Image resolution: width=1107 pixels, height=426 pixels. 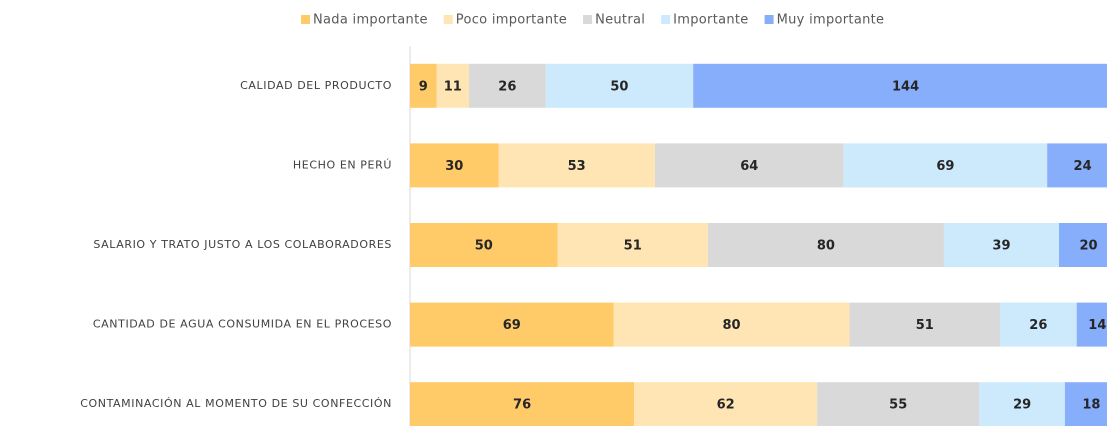 I want to click on data-label: 76, so click(x=522, y=405).